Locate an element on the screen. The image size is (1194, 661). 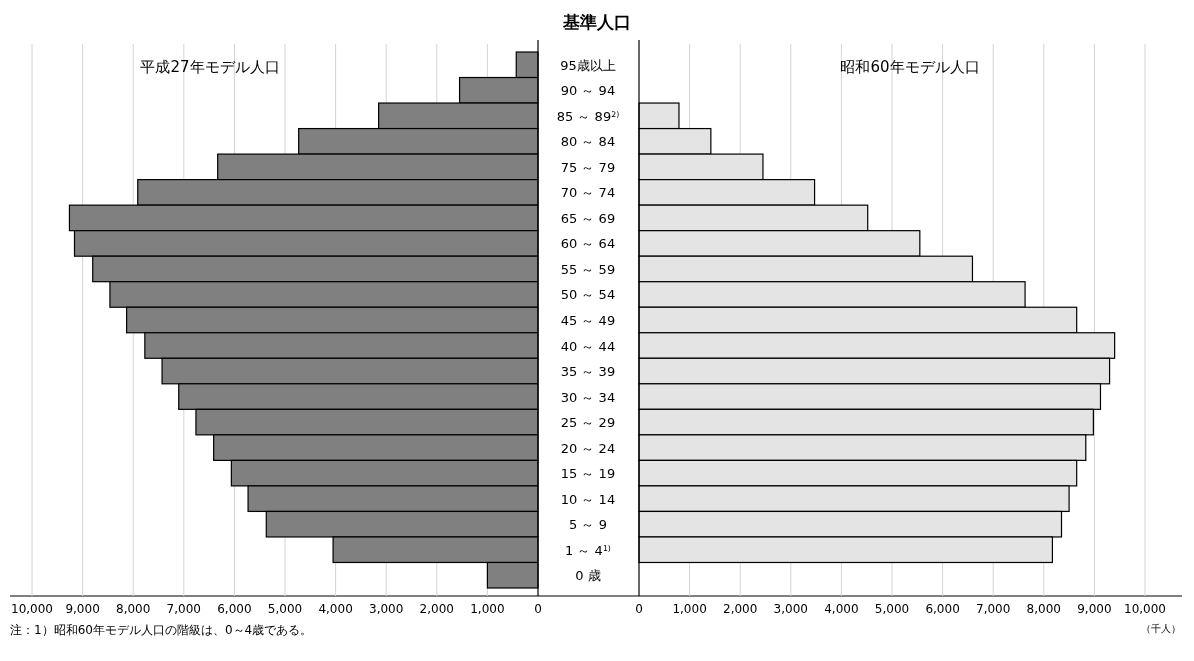
text: 昭和60年モデル人口 is located at coordinates (910, 67).